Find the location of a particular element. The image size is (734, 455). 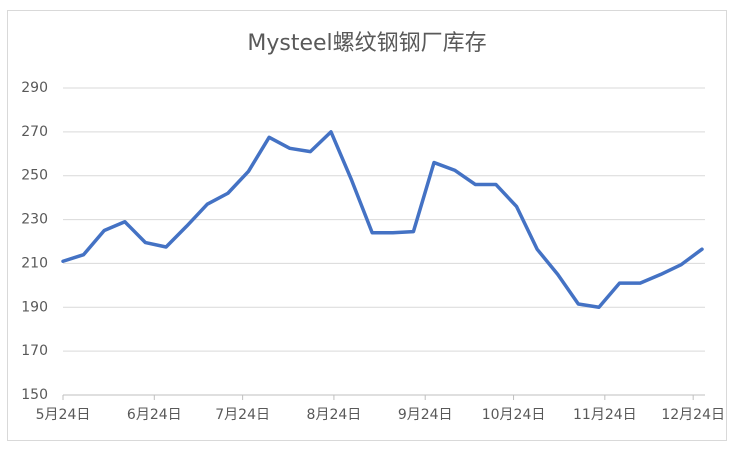

y-tick-label: 230 is located at coordinates (34, 220).